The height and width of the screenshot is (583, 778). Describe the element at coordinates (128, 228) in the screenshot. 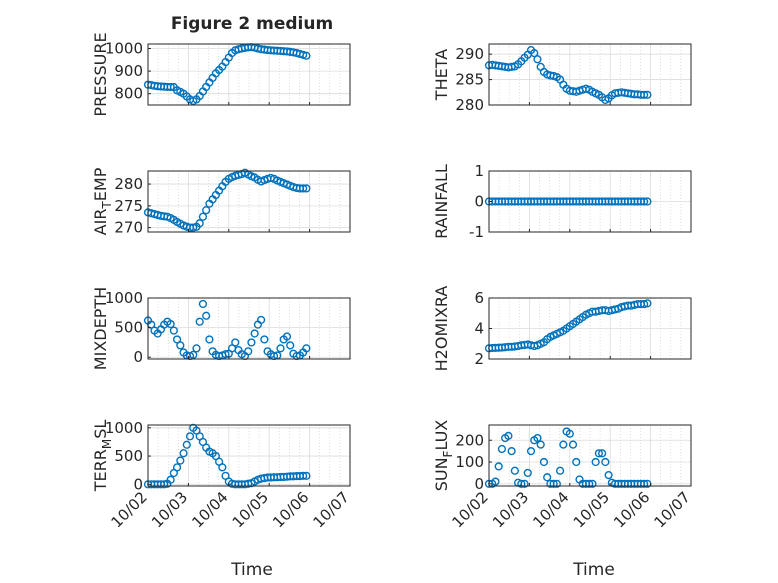

I see `y-tick-label: 270` at that location.